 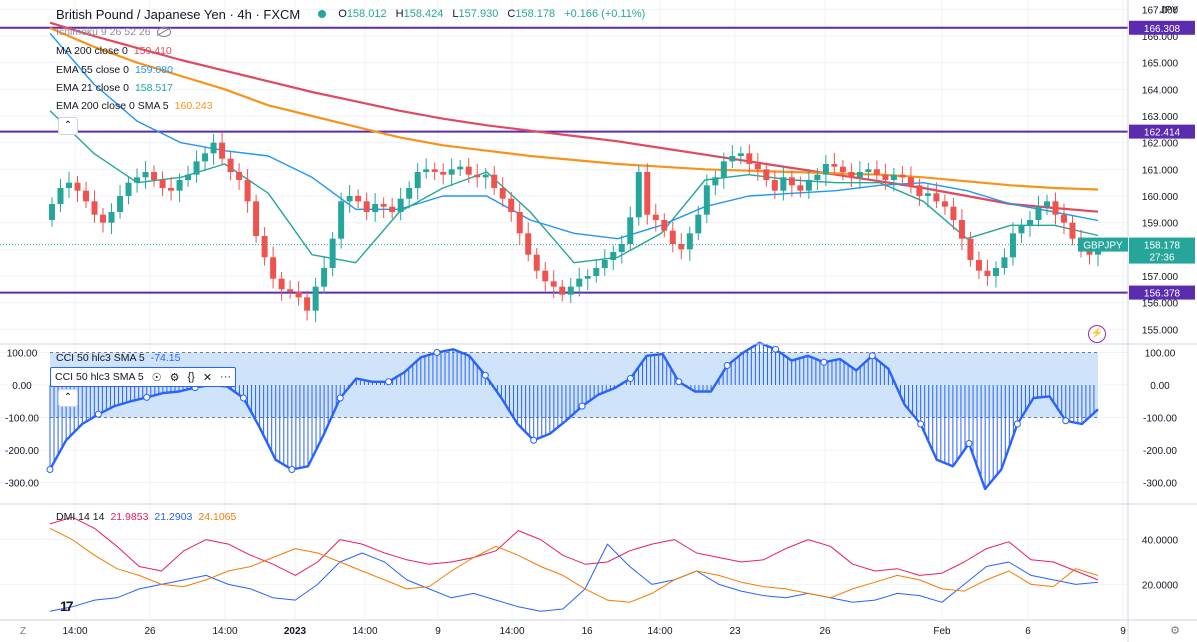 I want to click on open-label: O, so click(x=342, y=14).